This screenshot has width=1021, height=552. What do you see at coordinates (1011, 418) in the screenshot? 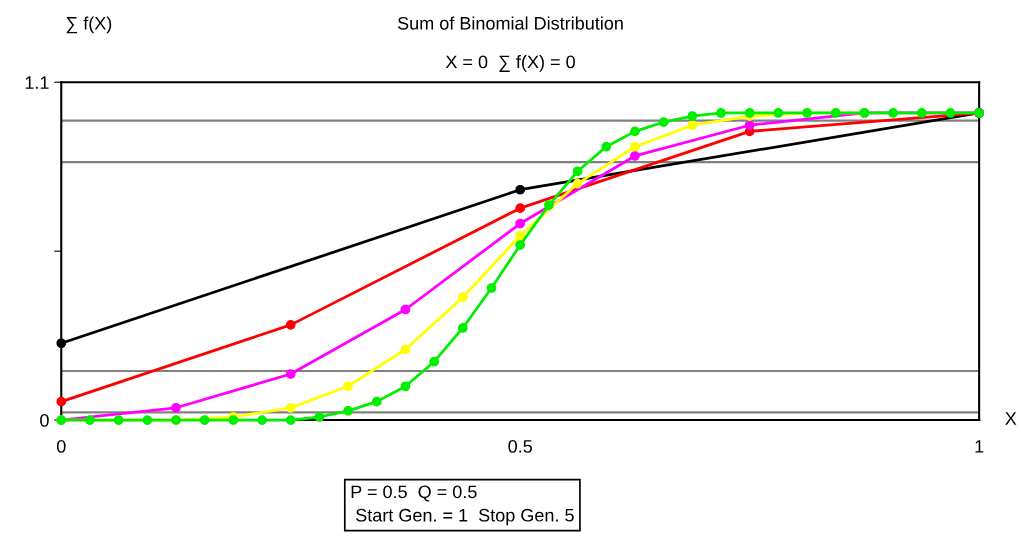
I see `x-axis-title: X` at bounding box center [1011, 418].